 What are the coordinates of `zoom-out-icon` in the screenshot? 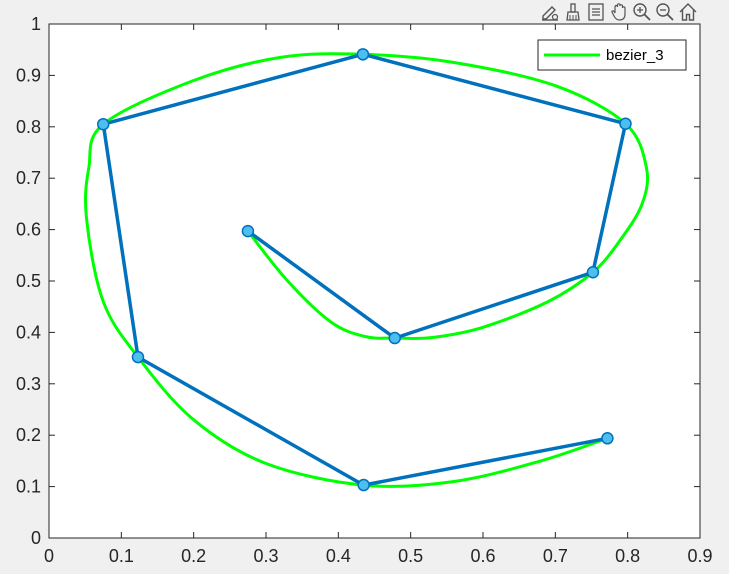 It's located at (665, 12).